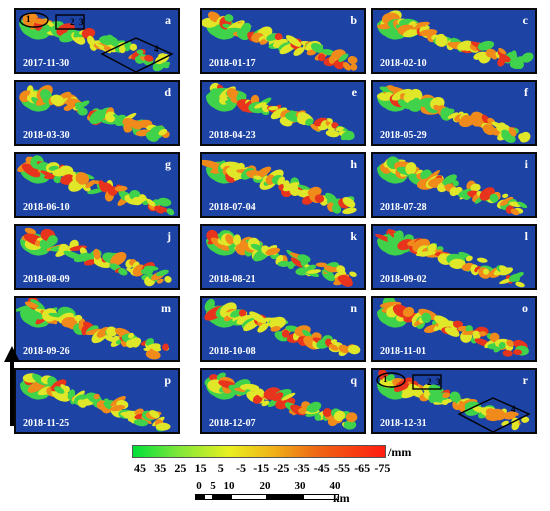  I want to click on panel-date: 2018-12-31, so click(403, 423).